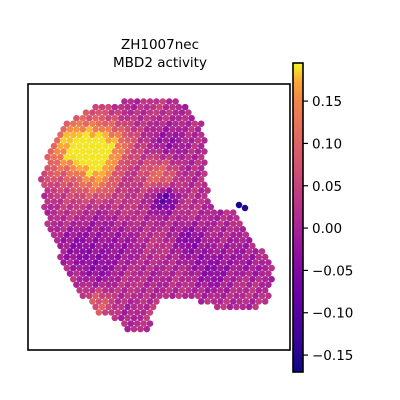 Image resolution: width=400 pixels, height=400 pixels. Describe the element at coordinates (332, 356) in the screenshot. I see `colorbar-tick-label: −0.15` at that location.